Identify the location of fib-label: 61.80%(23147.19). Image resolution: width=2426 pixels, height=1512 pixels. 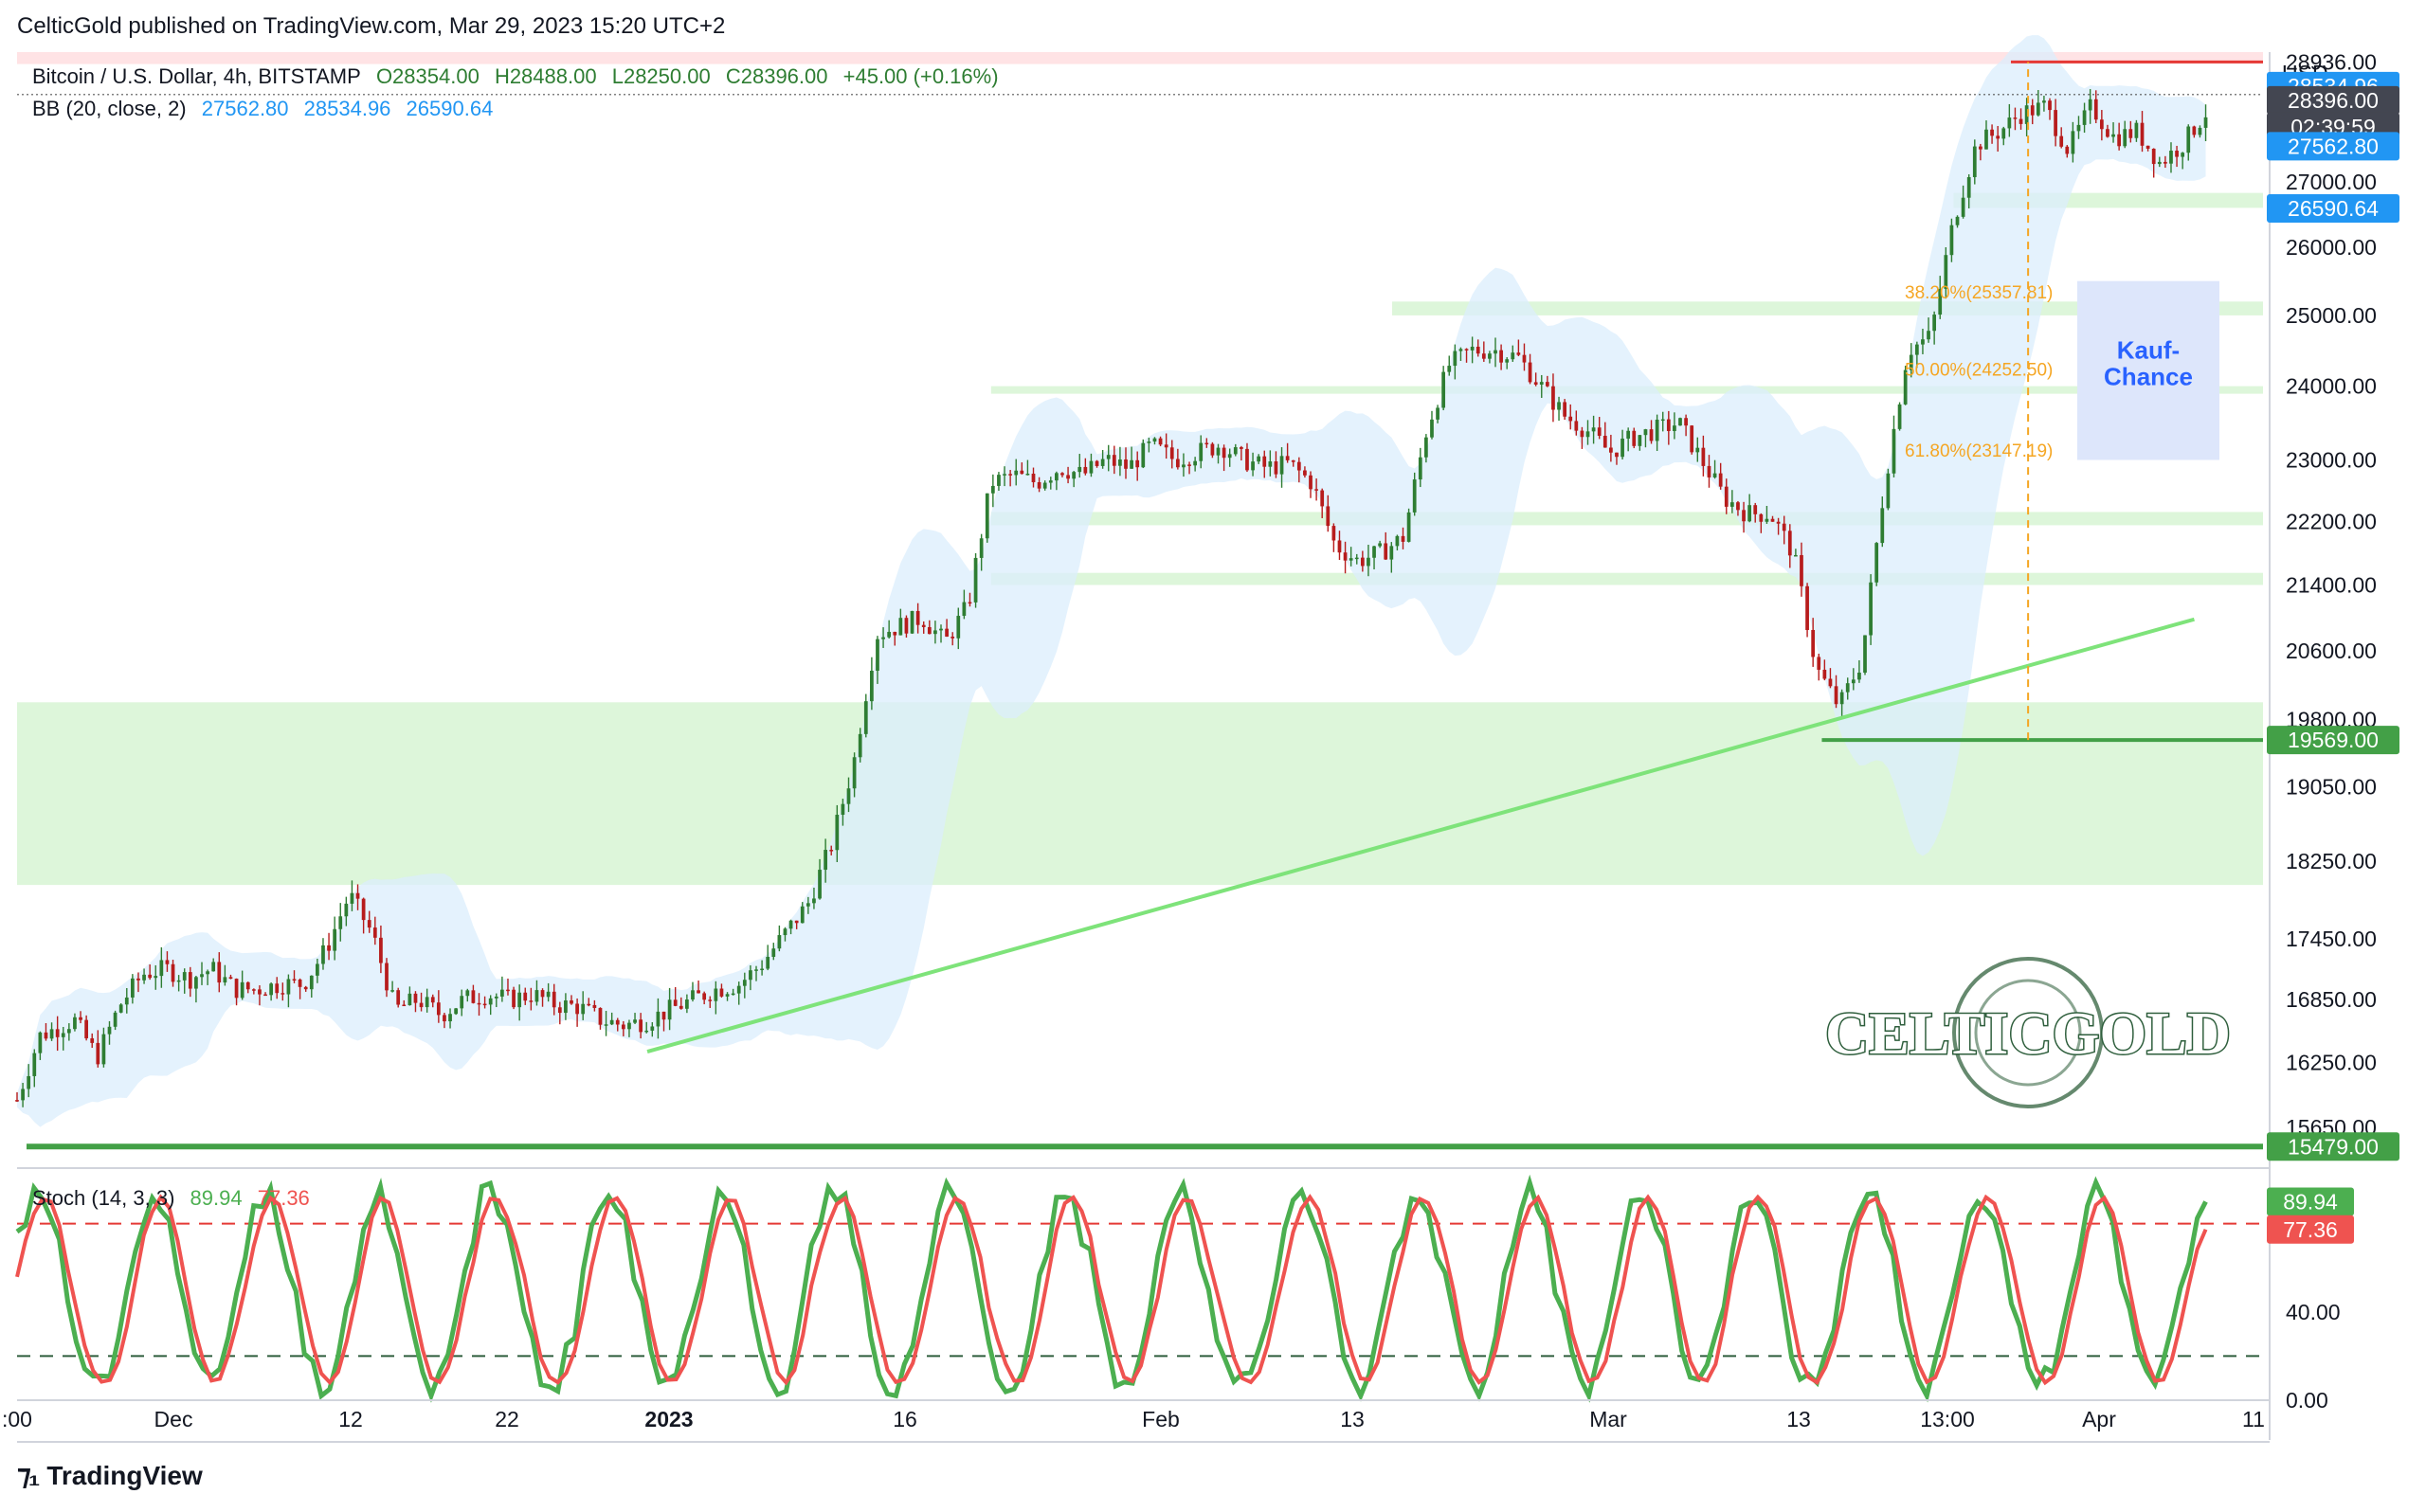
(1979, 451).